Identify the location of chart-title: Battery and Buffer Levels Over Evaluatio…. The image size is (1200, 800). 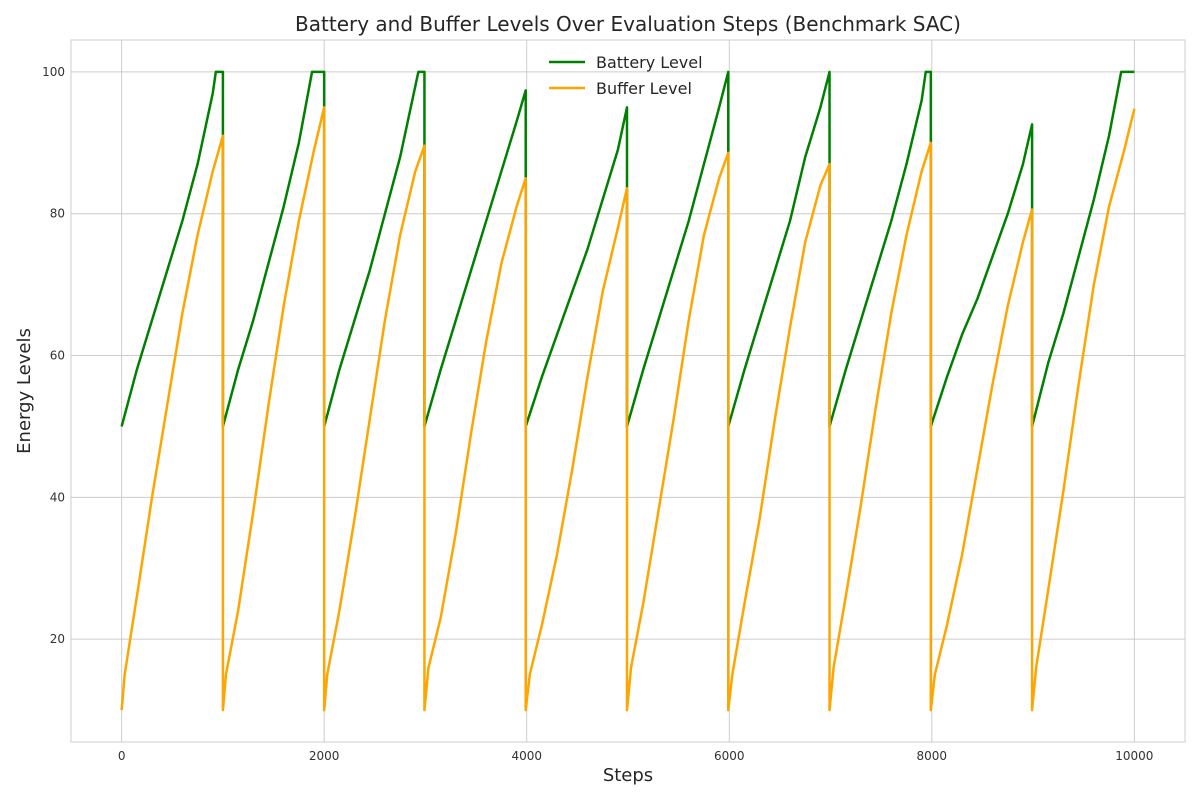
(628, 24).